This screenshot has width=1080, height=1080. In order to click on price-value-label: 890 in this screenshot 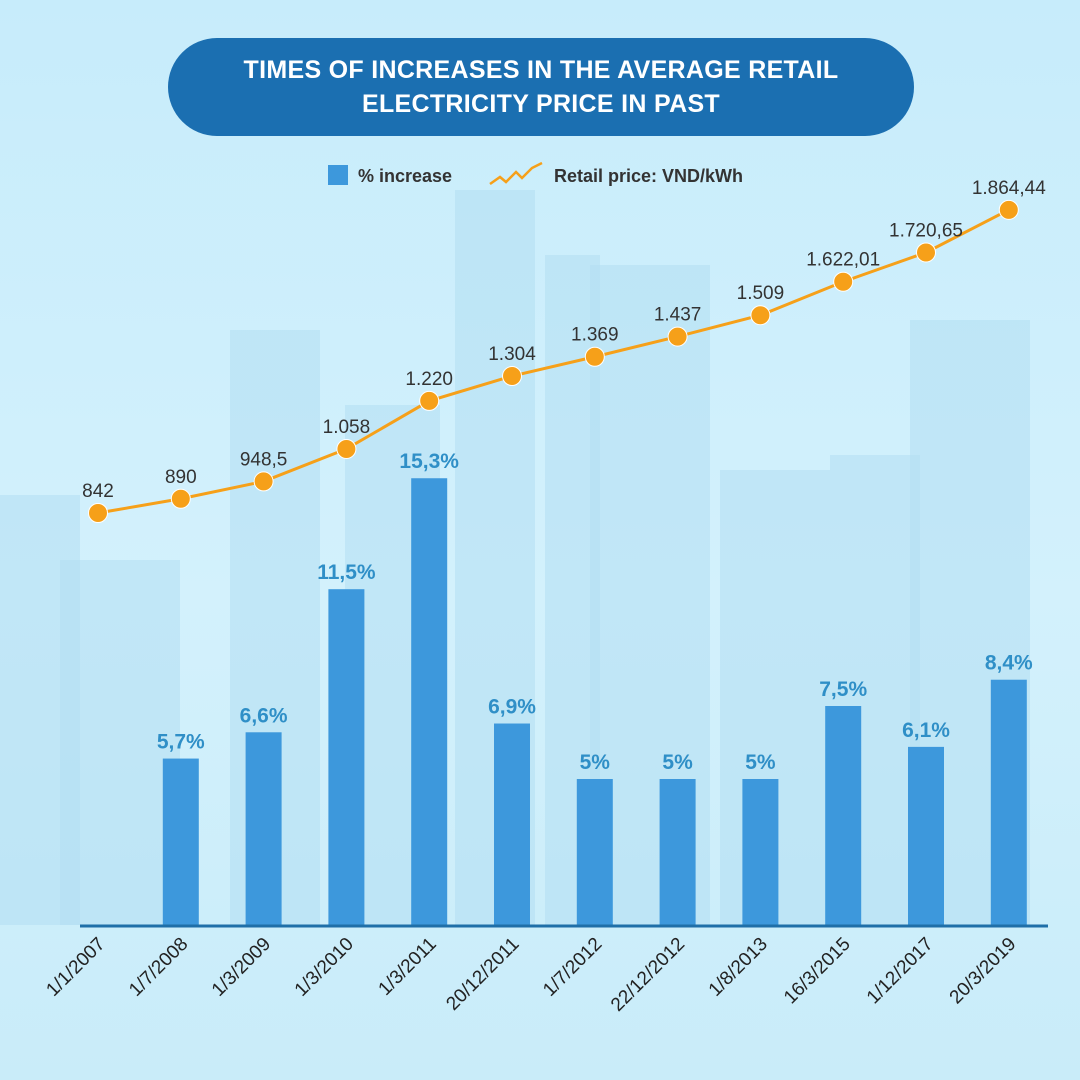, I will do `click(181, 477)`.